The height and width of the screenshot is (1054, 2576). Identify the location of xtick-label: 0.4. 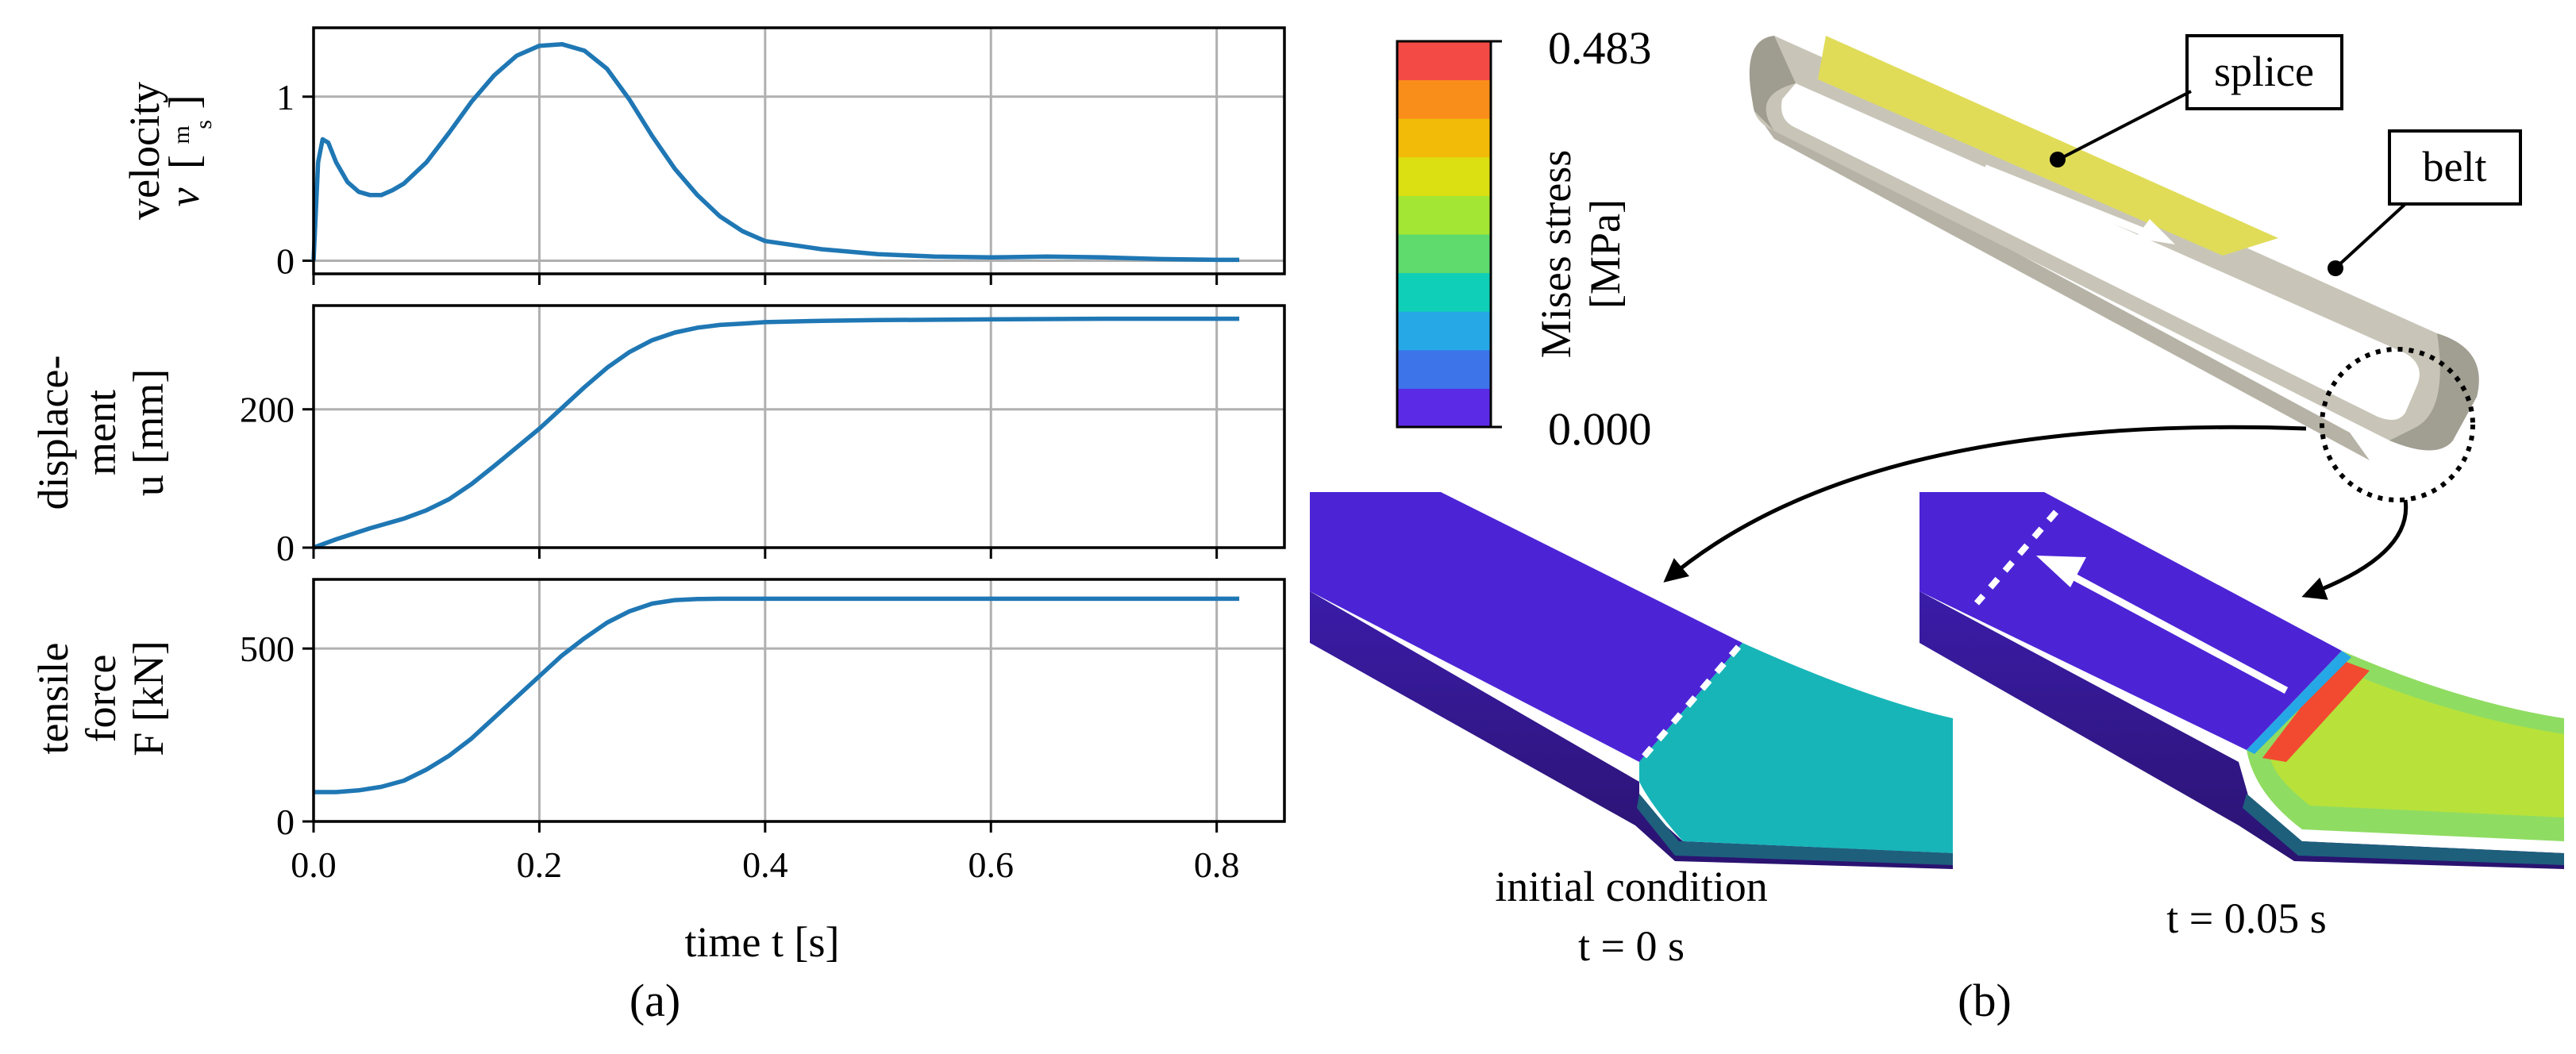
(765, 864).